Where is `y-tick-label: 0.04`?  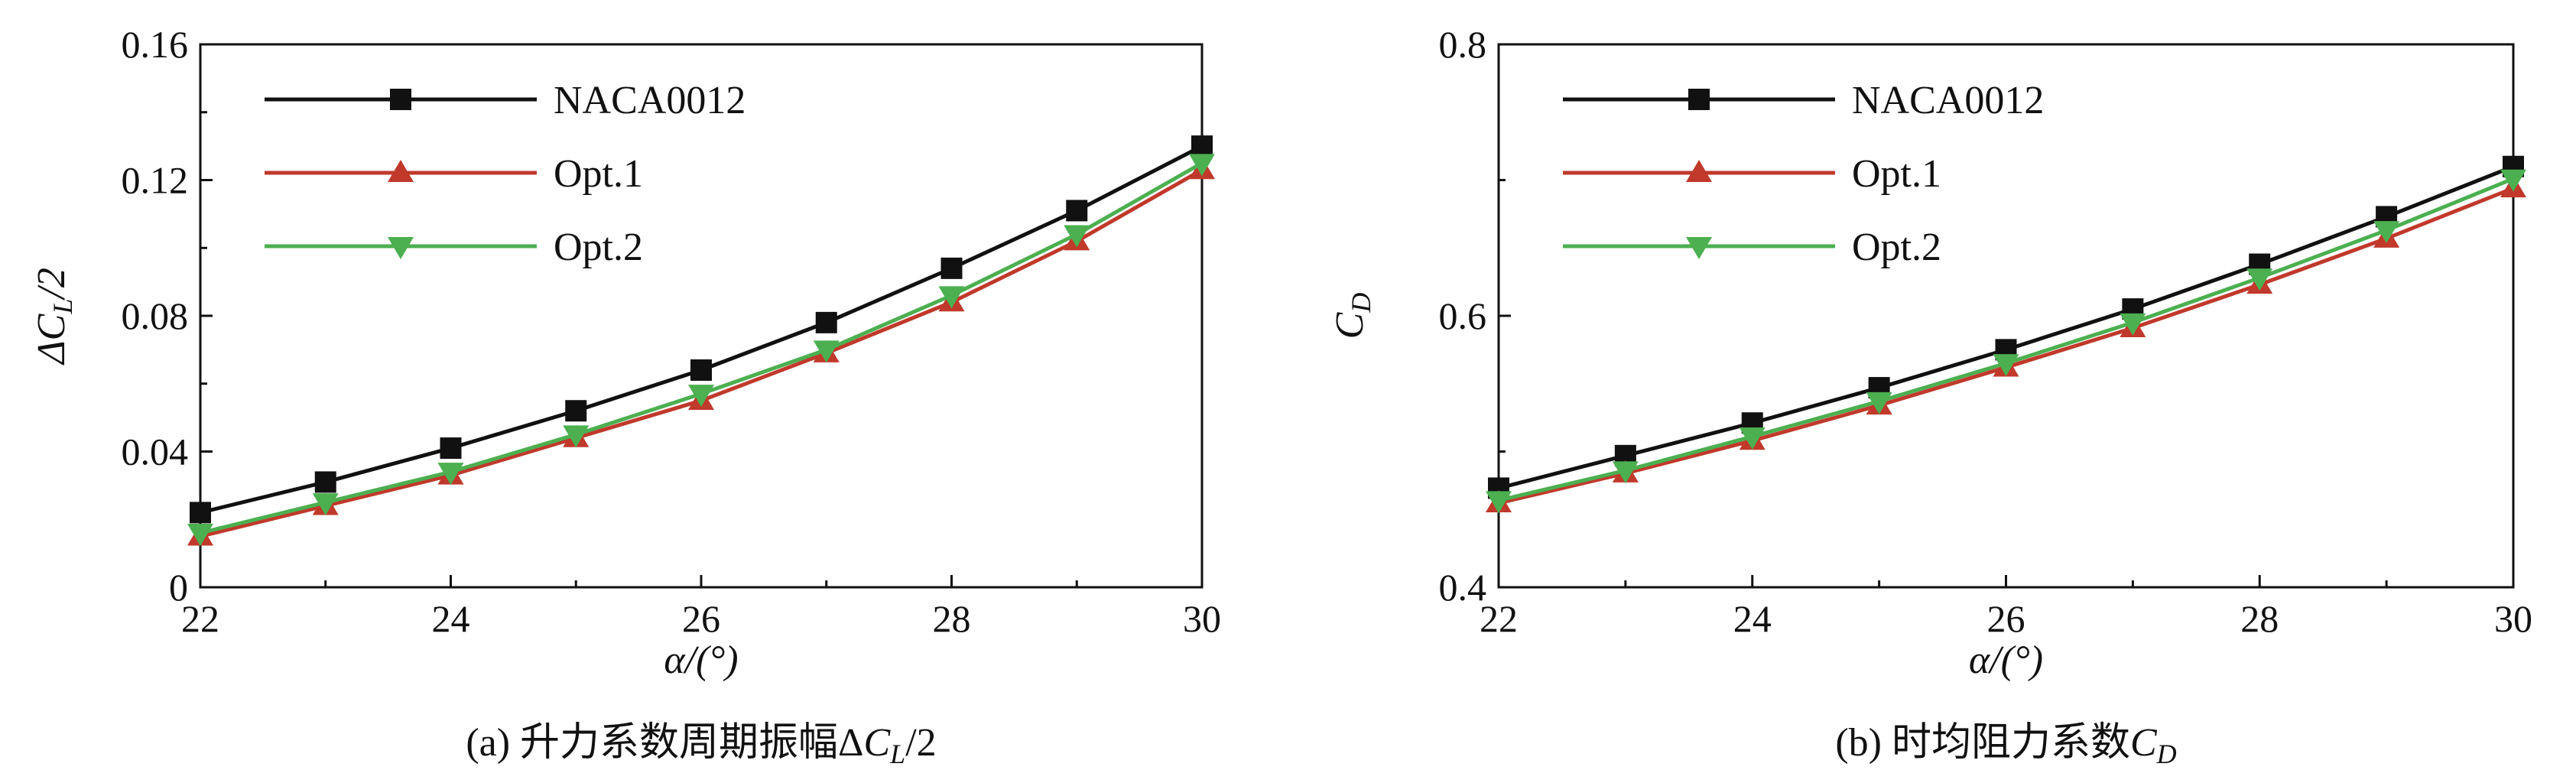 y-tick-label: 0.04 is located at coordinates (155, 451).